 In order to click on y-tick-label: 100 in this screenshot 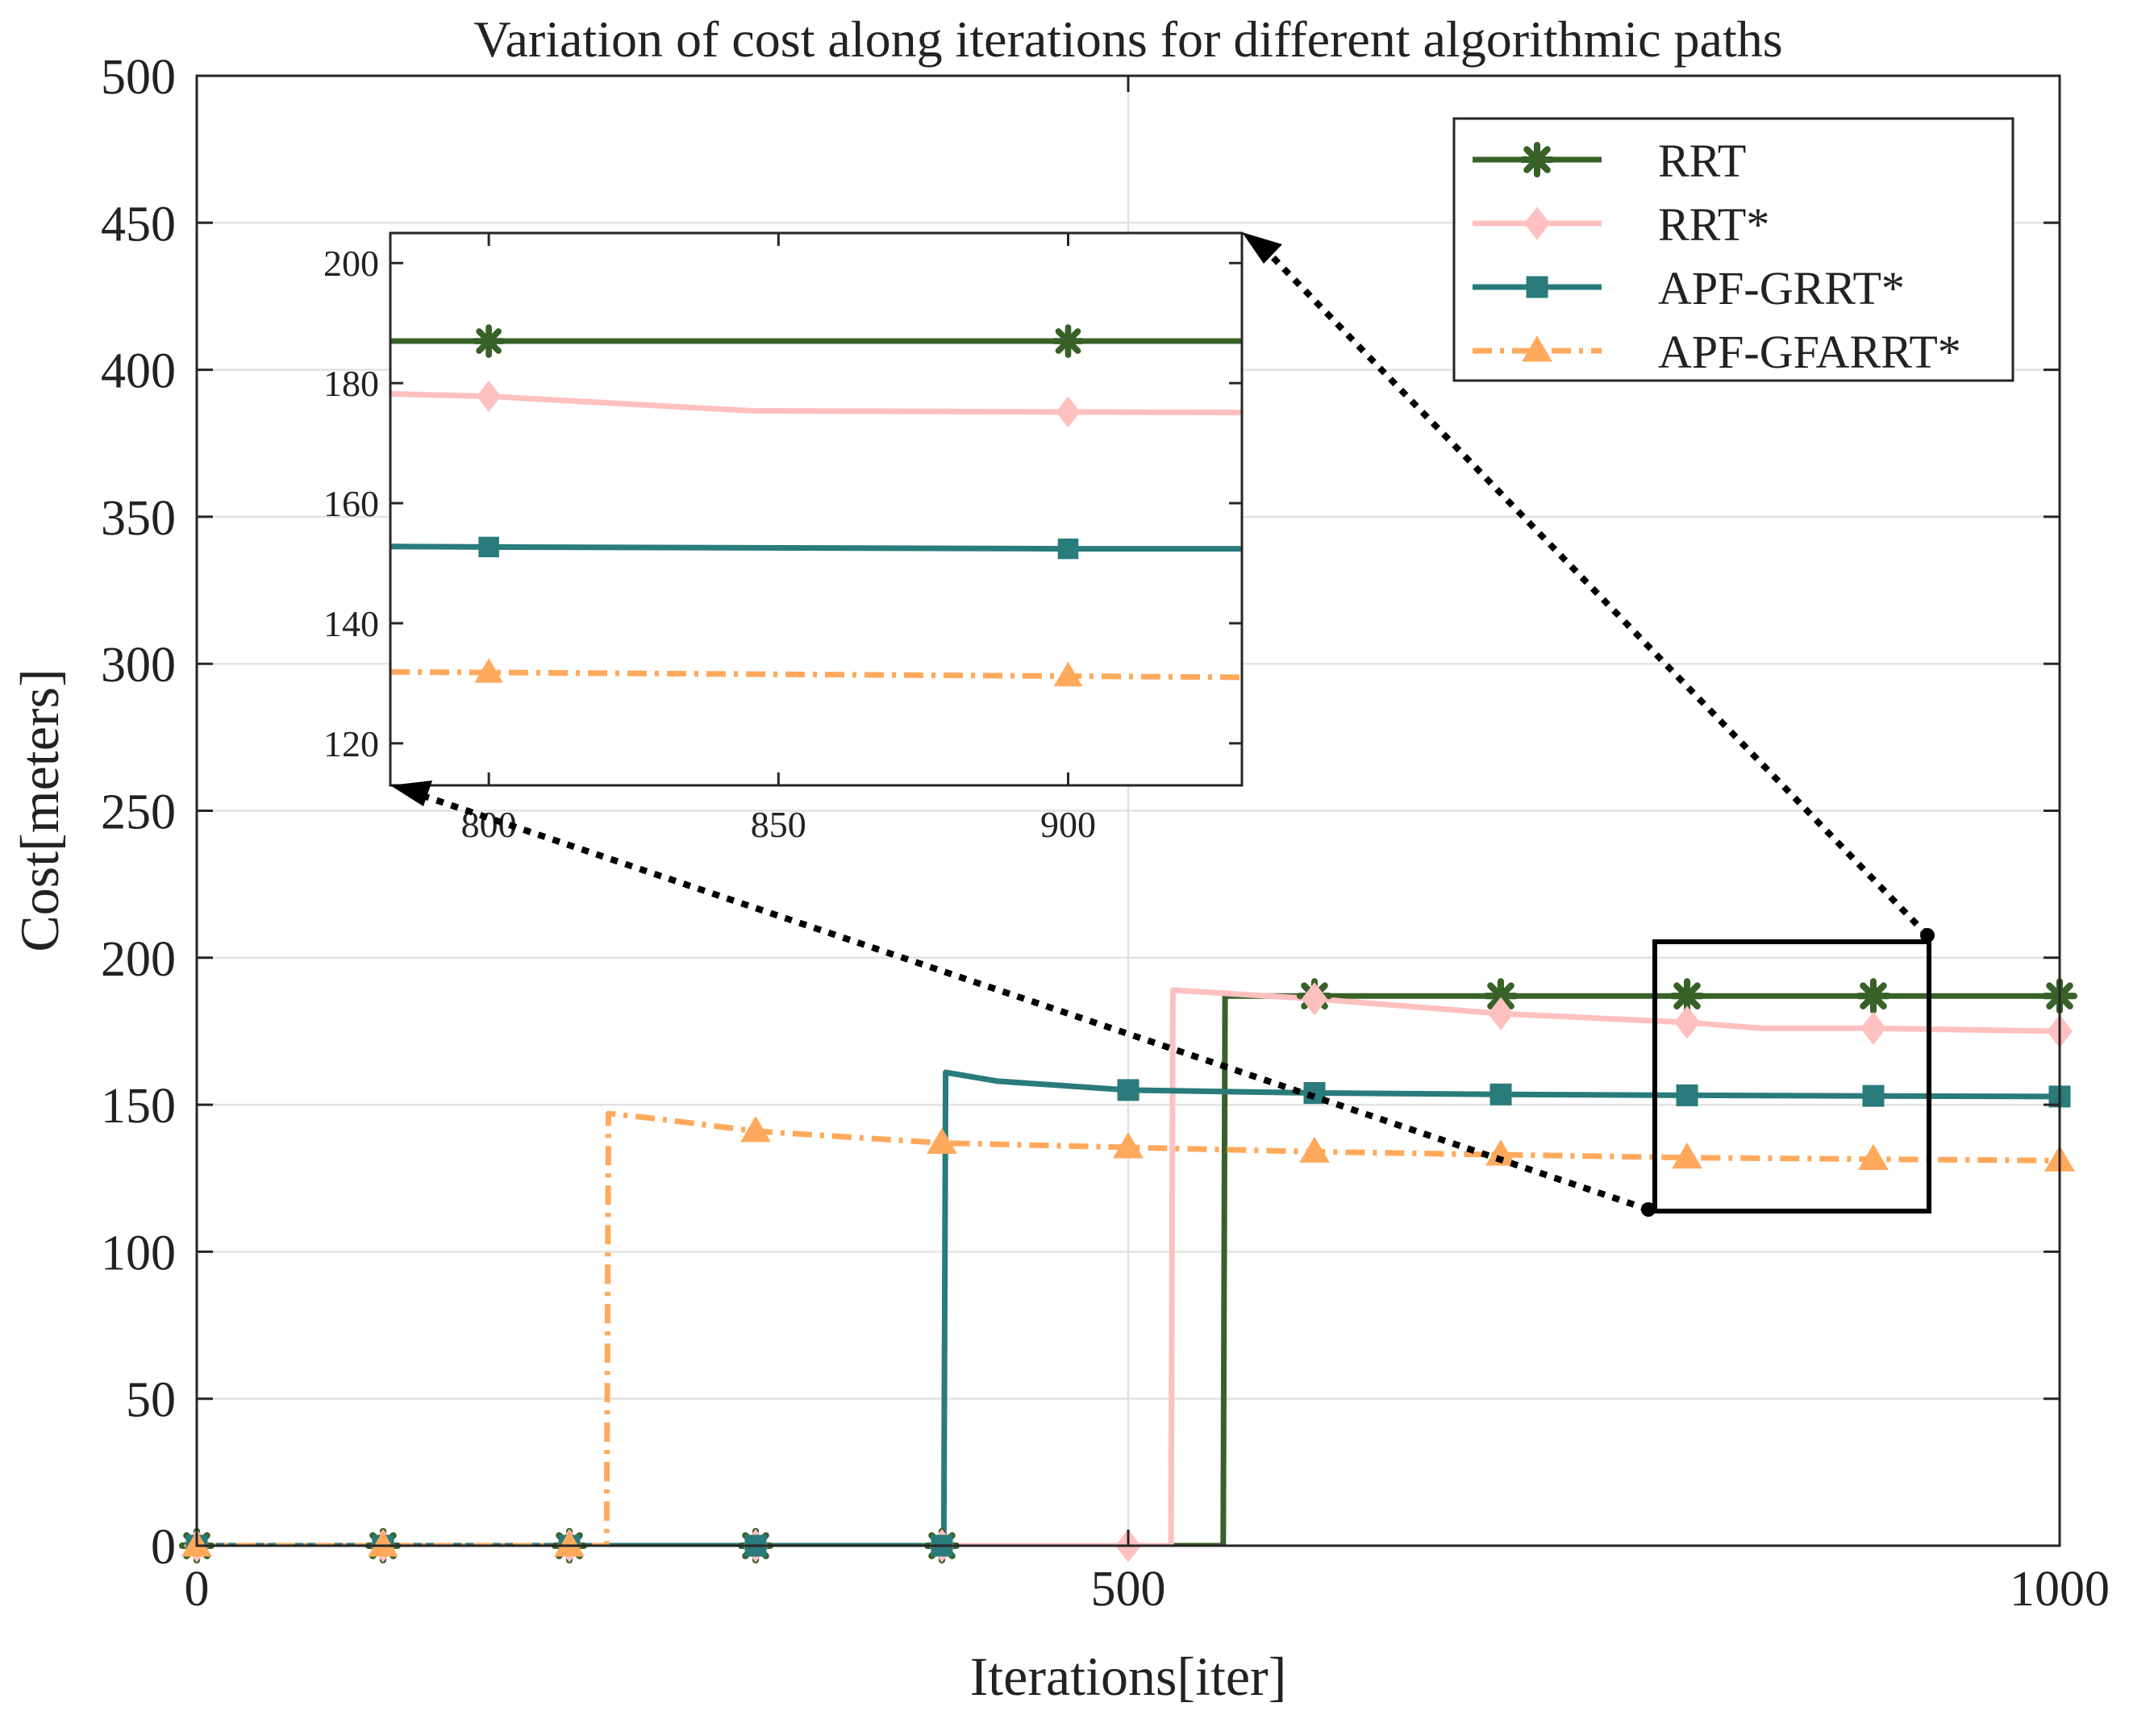, I will do `click(138, 1253)`.